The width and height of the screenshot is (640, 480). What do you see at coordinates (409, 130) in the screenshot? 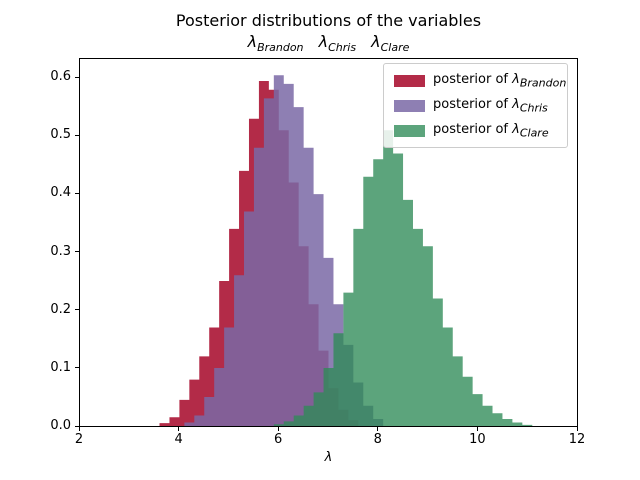
I see `legend-swatch-clare` at bounding box center [409, 130].